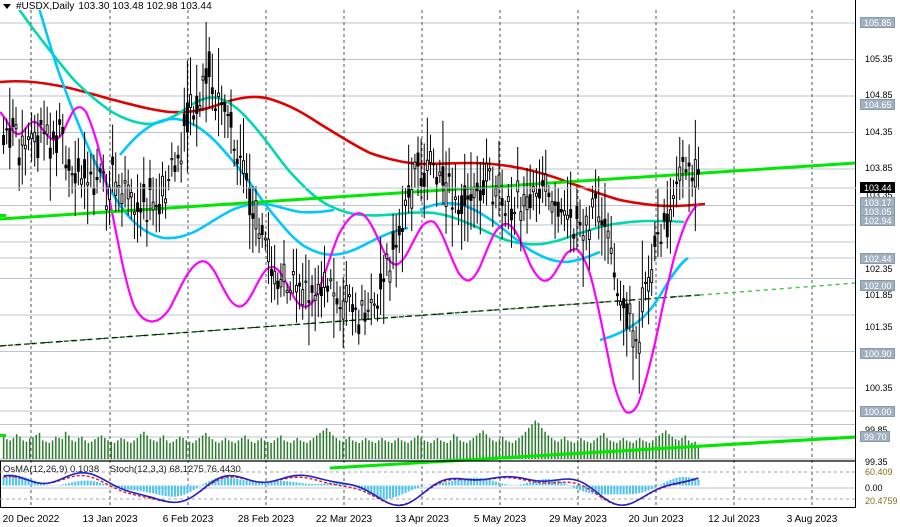  I want to click on price-level-badge: 102.00, so click(877, 285).